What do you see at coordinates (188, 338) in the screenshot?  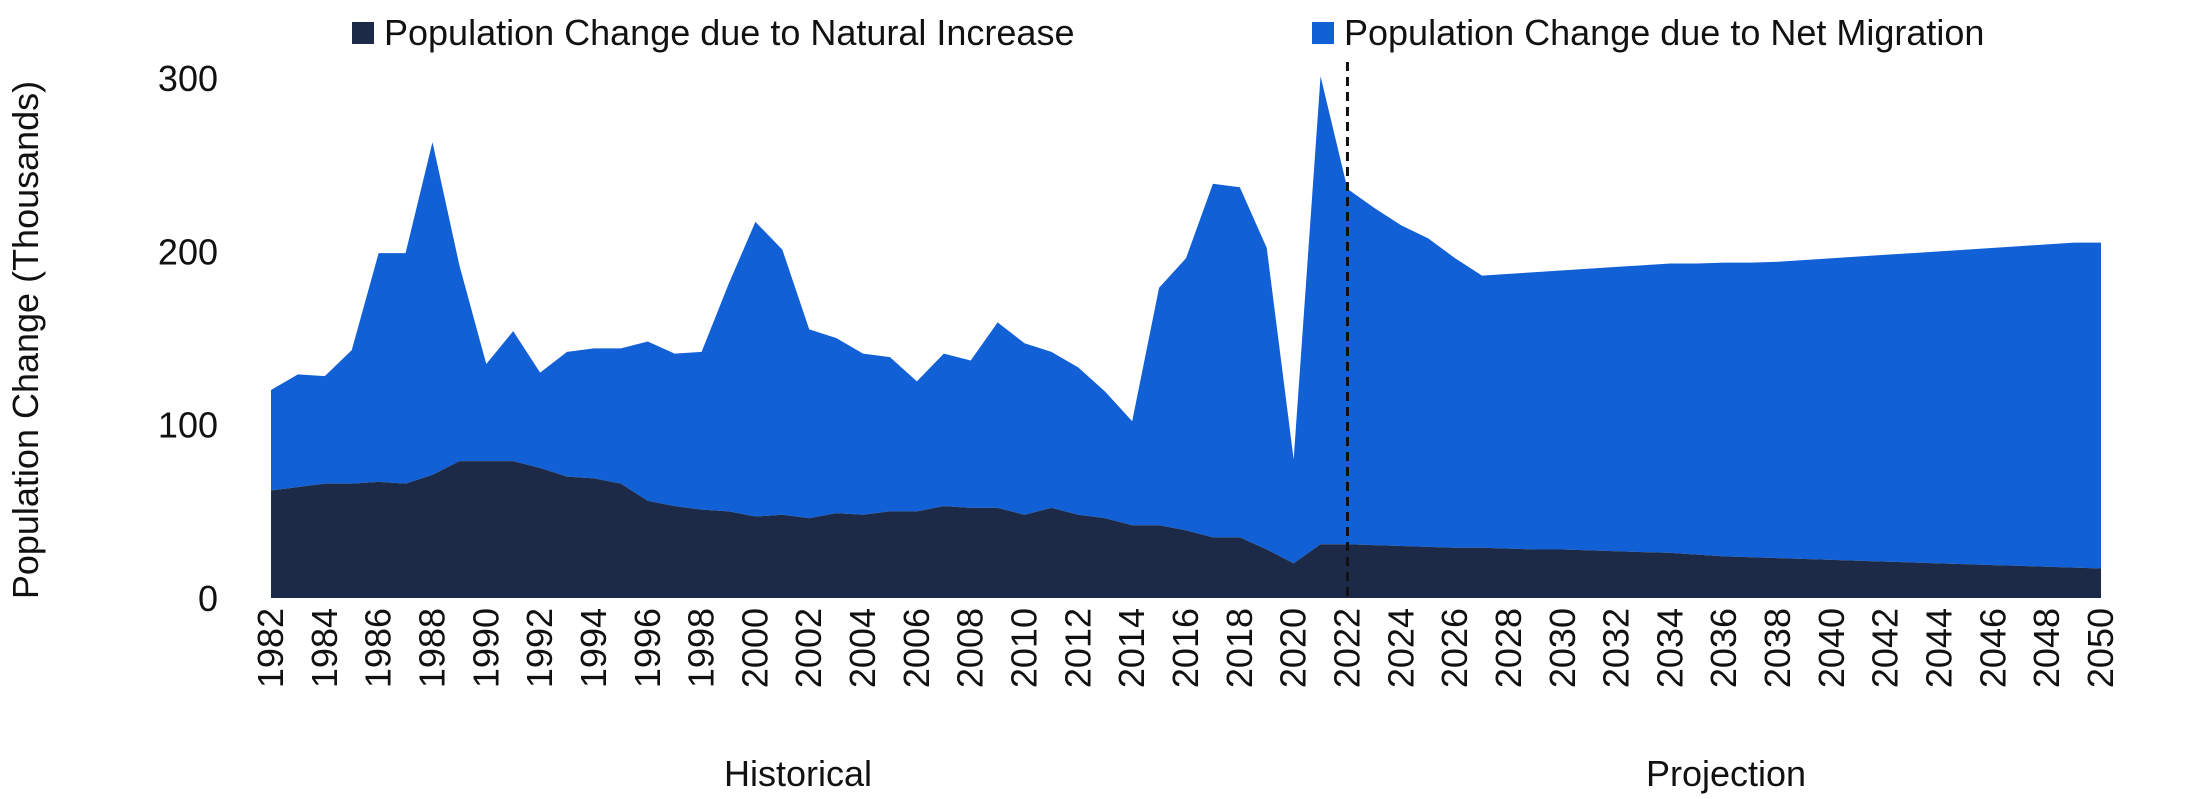 I see `y-axis-ticks: 0 100 200 300` at bounding box center [188, 338].